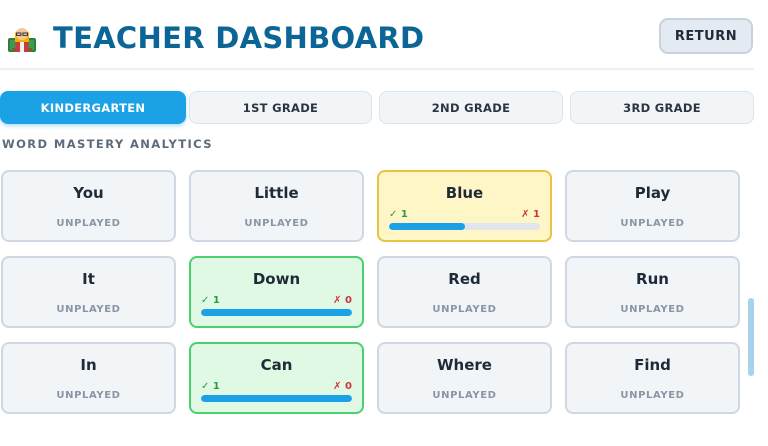 This screenshot has width=768, height=446. Describe the element at coordinates (107, 144) in the screenshot. I see `section-label: WORD MASTERY ANALYTICS` at that location.